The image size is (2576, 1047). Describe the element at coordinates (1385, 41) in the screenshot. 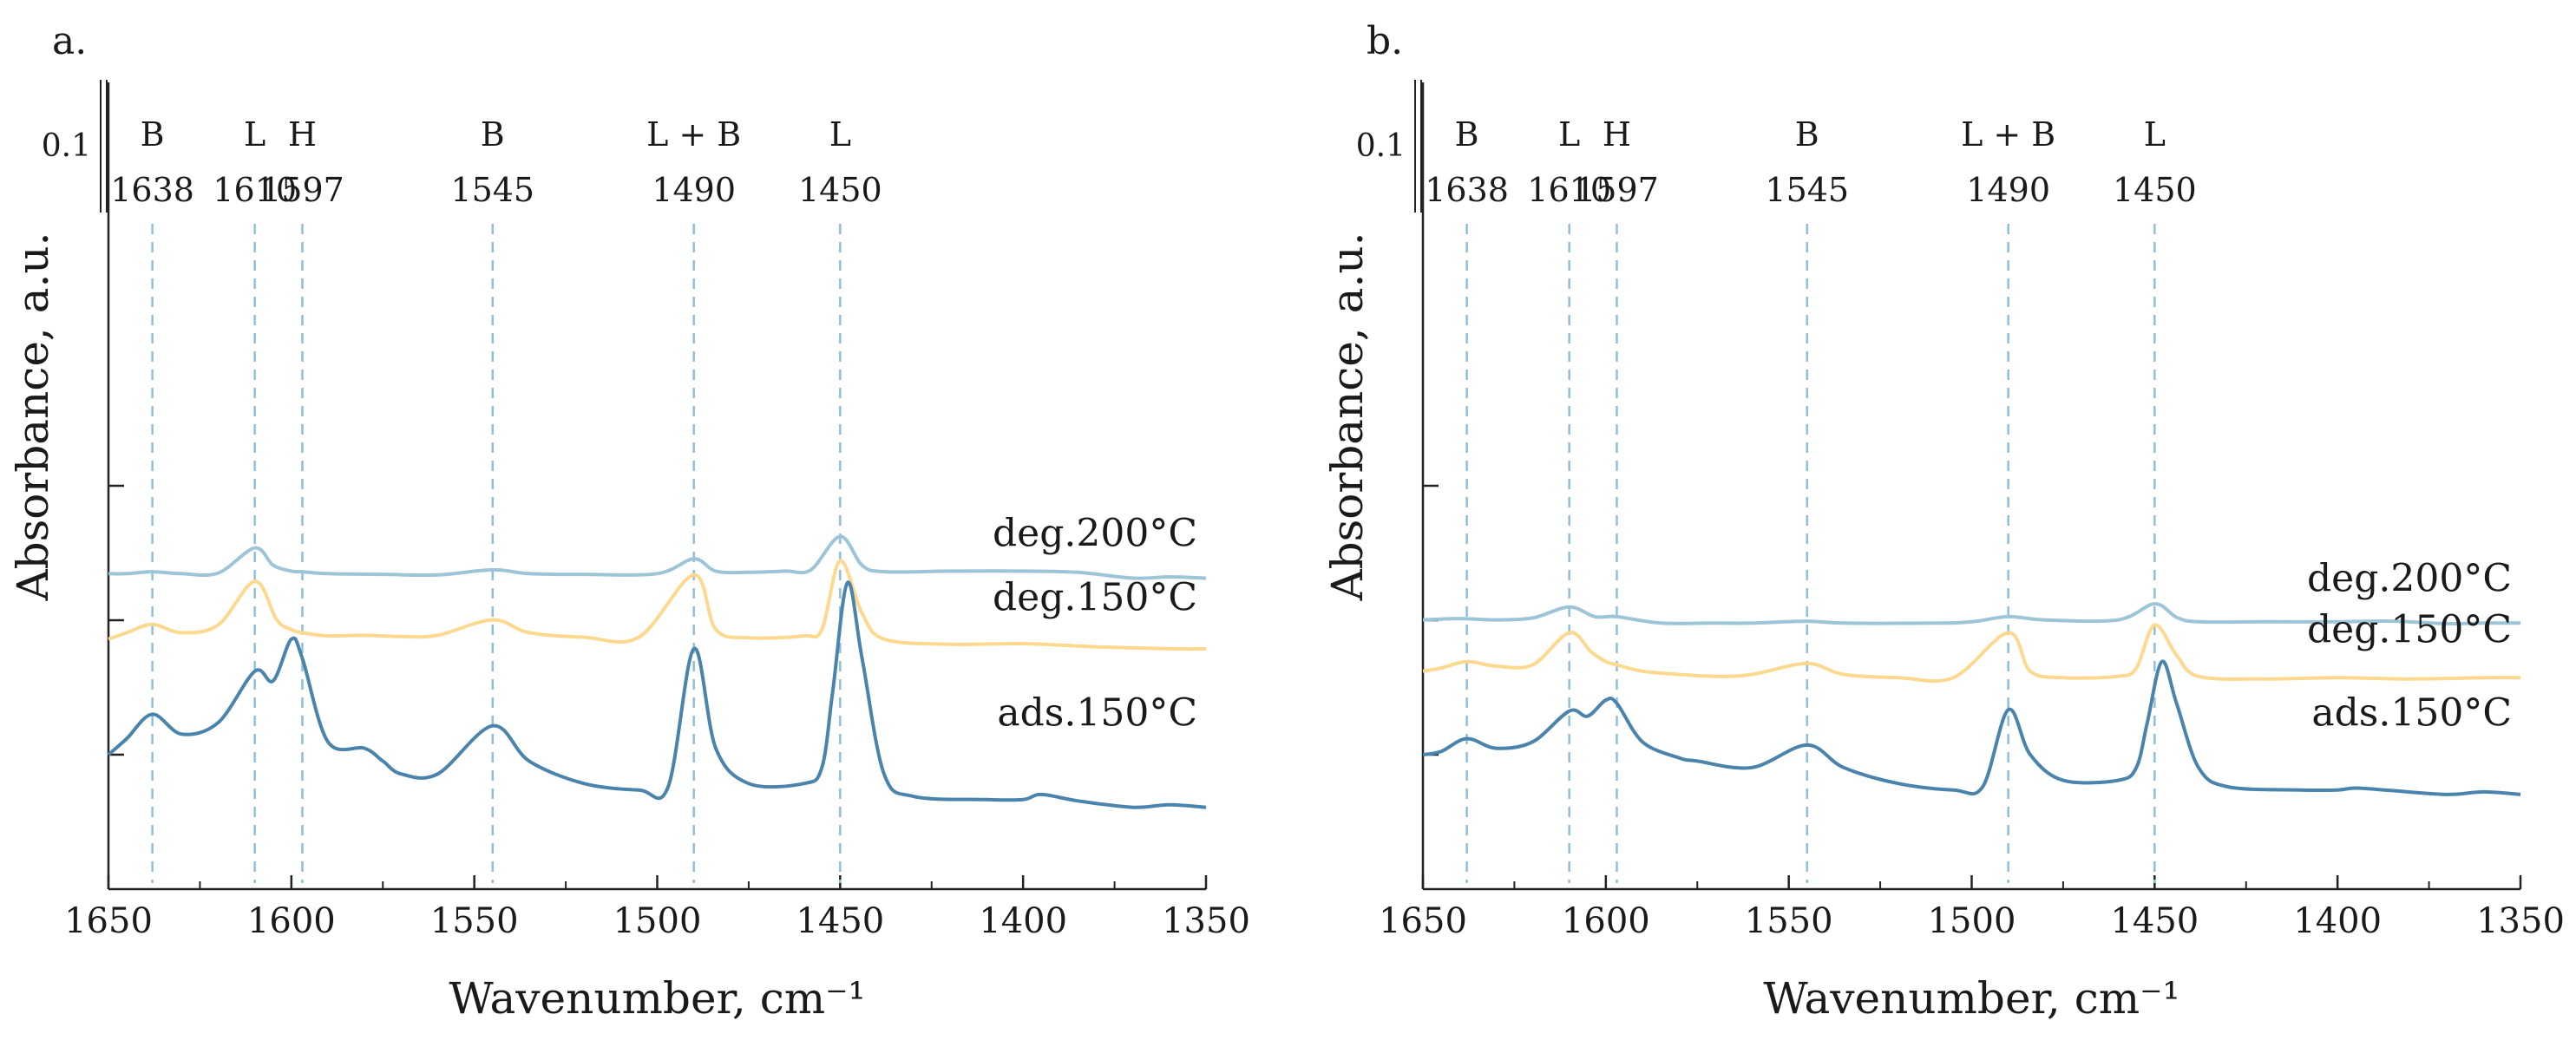

I see `panel-label: b.` at that location.